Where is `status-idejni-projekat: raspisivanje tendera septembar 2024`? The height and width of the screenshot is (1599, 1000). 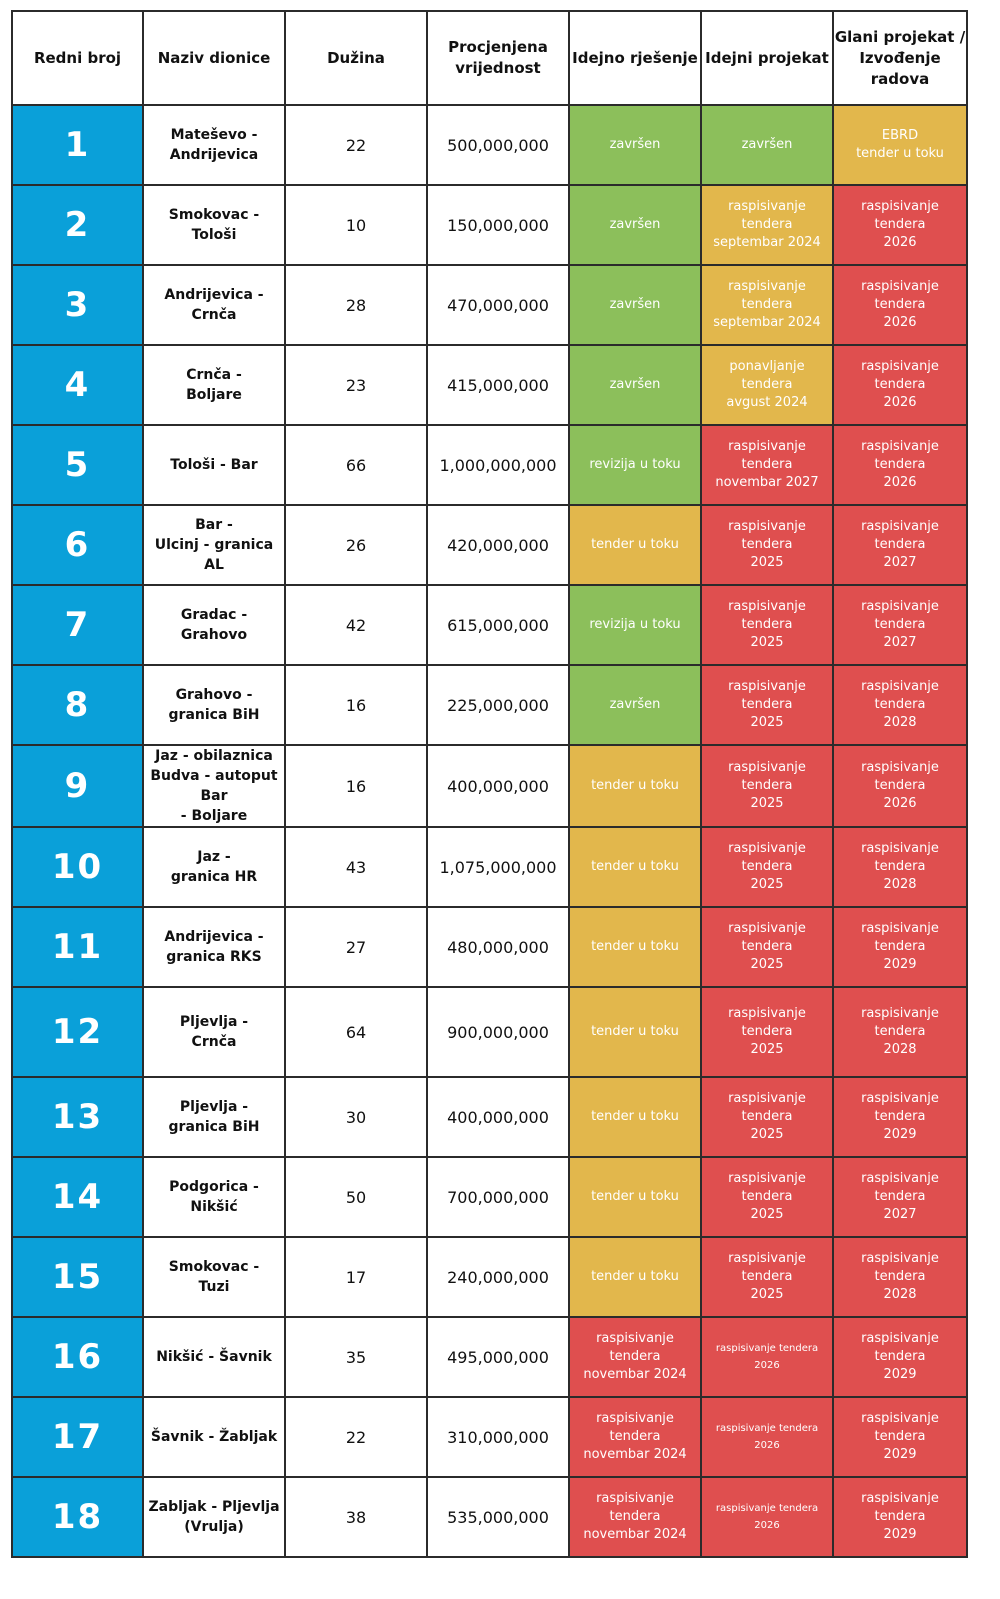
status-idejni-projekat: raspisivanje tendera septembar 2024 is located at coordinates (767, 225).